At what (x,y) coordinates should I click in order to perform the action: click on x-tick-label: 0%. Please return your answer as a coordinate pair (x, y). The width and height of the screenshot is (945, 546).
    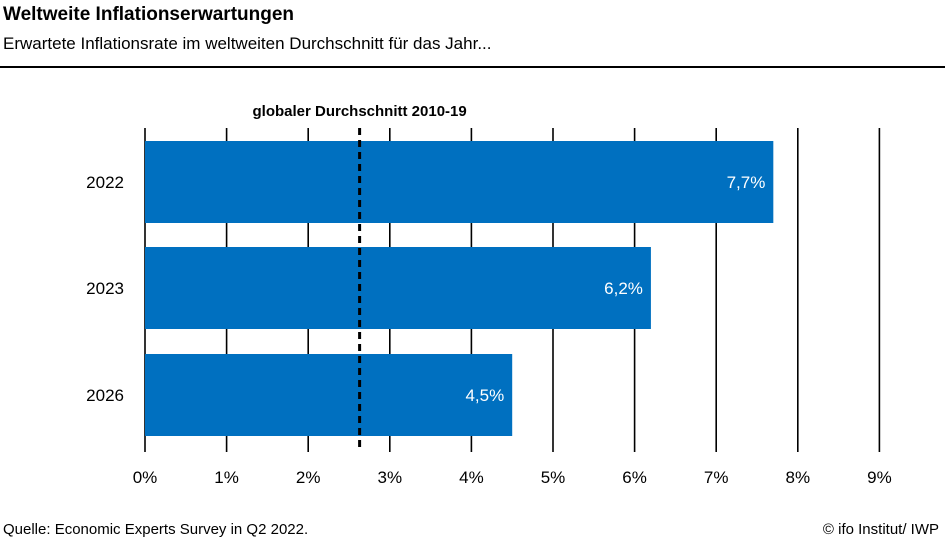
    Looking at the image, I should click on (145, 477).